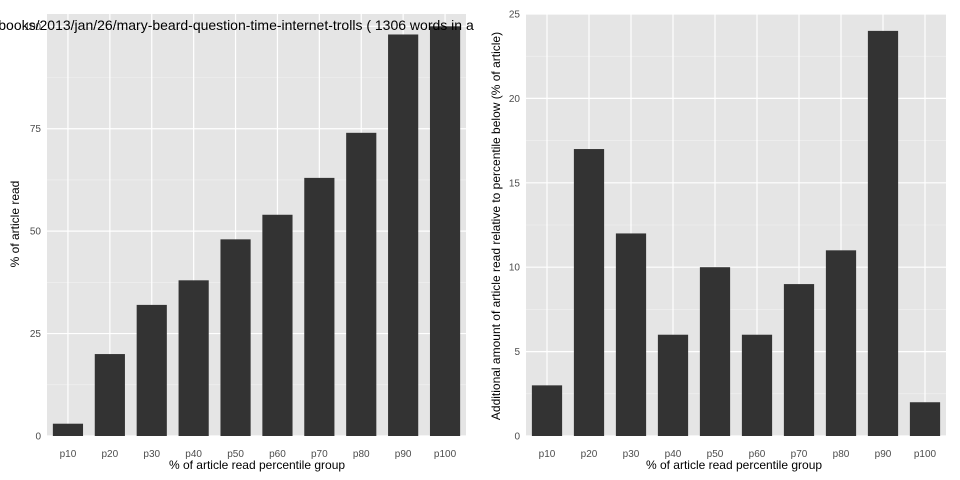 The image size is (960, 480). I want to click on y-tick-label: 10, so click(515, 268).